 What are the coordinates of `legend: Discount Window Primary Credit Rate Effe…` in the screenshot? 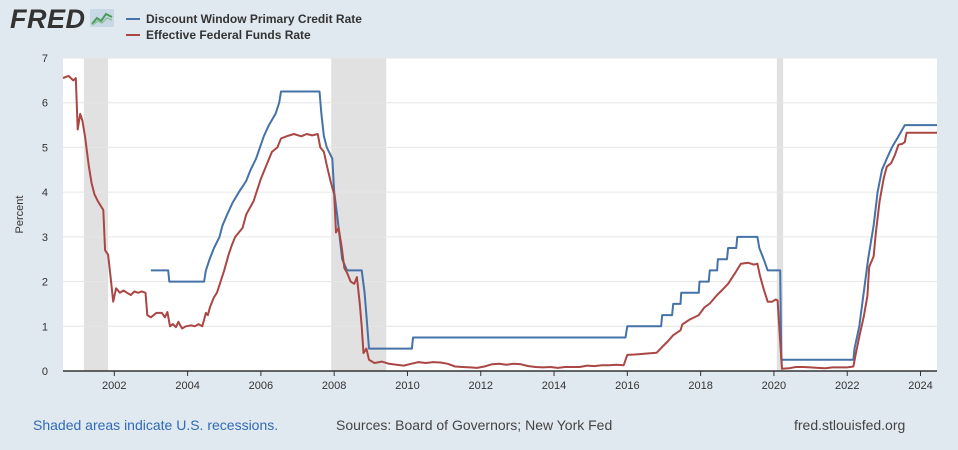 It's located at (244, 27).